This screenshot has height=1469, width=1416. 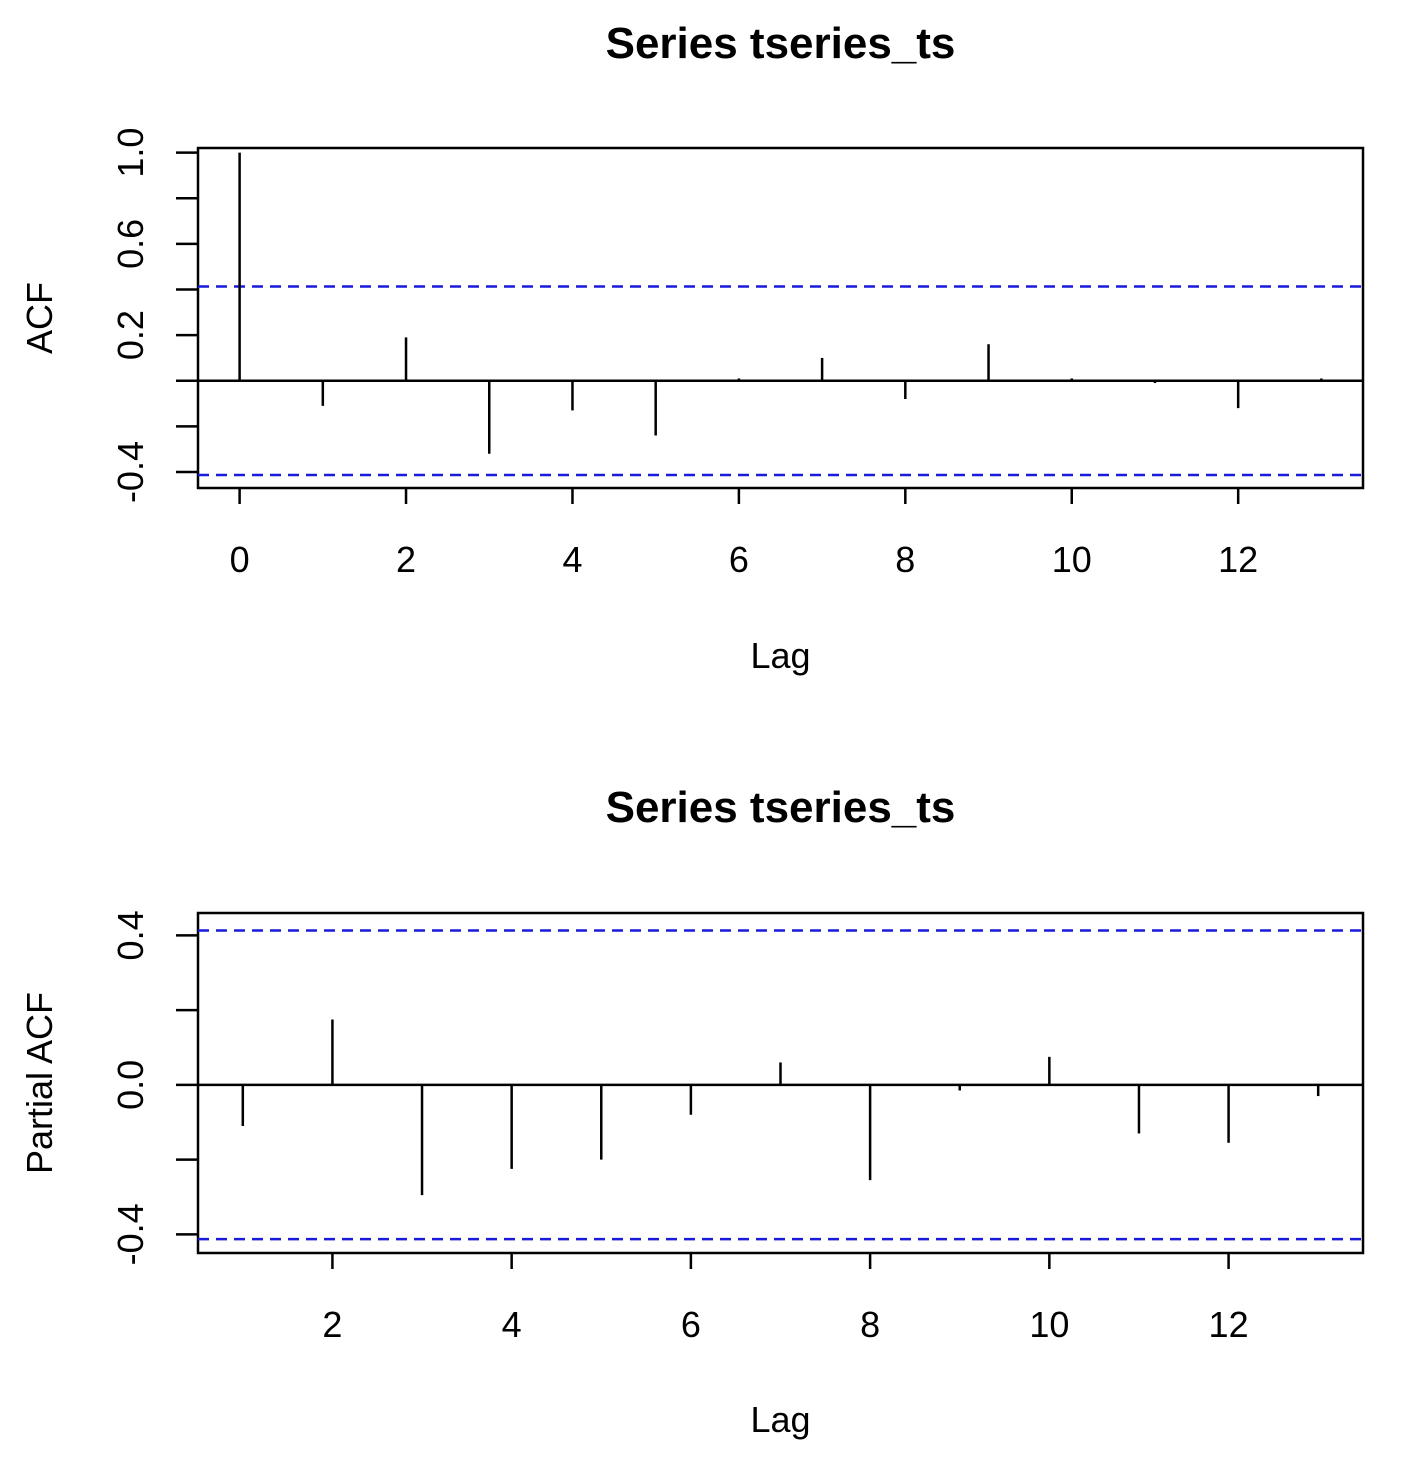 What do you see at coordinates (39, 318) in the screenshot?
I see `y-axis-label: ACF` at bounding box center [39, 318].